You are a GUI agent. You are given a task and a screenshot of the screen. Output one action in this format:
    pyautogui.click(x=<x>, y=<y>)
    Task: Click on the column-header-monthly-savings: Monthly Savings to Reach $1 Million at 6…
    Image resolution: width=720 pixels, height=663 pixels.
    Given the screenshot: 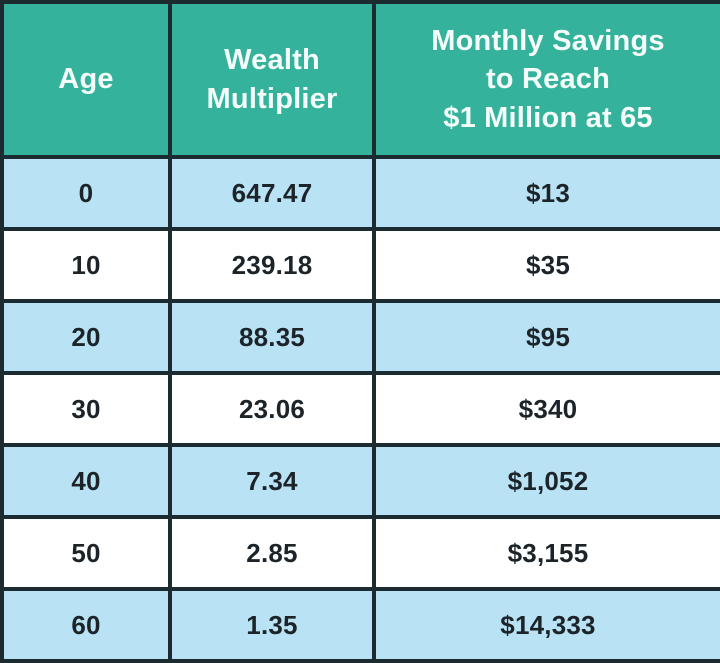 What is the action you would take?
    pyautogui.click(x=546, y=79)
    